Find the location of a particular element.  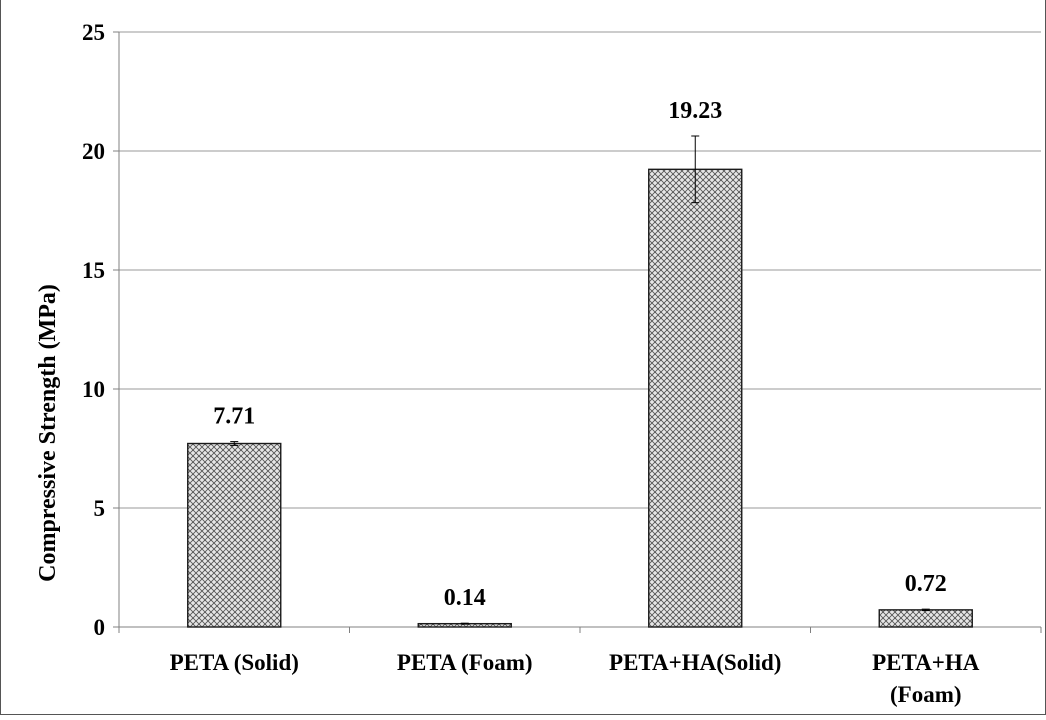

y-tick-label: 20 is located at coordinates (93, 151).